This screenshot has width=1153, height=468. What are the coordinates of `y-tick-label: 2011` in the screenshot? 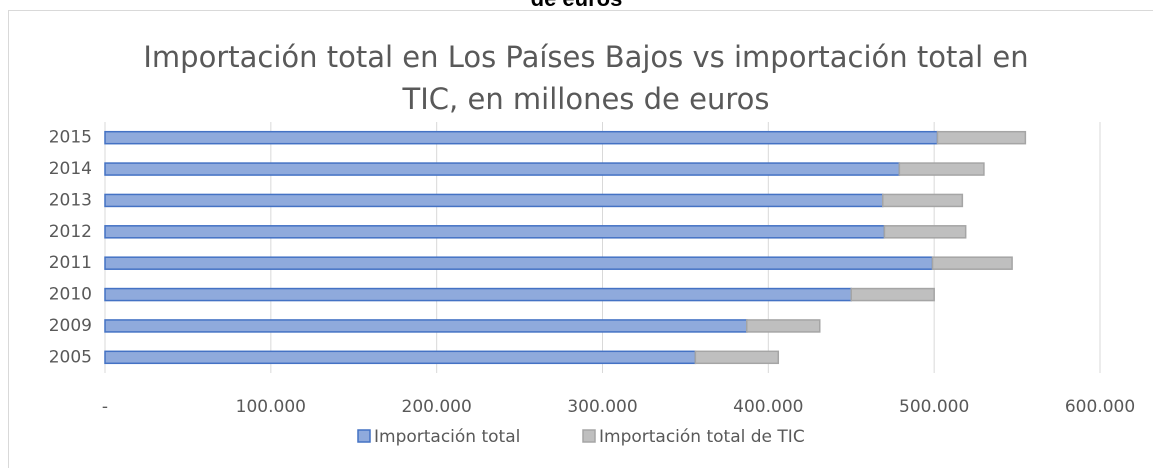 It's located at (70, 263).